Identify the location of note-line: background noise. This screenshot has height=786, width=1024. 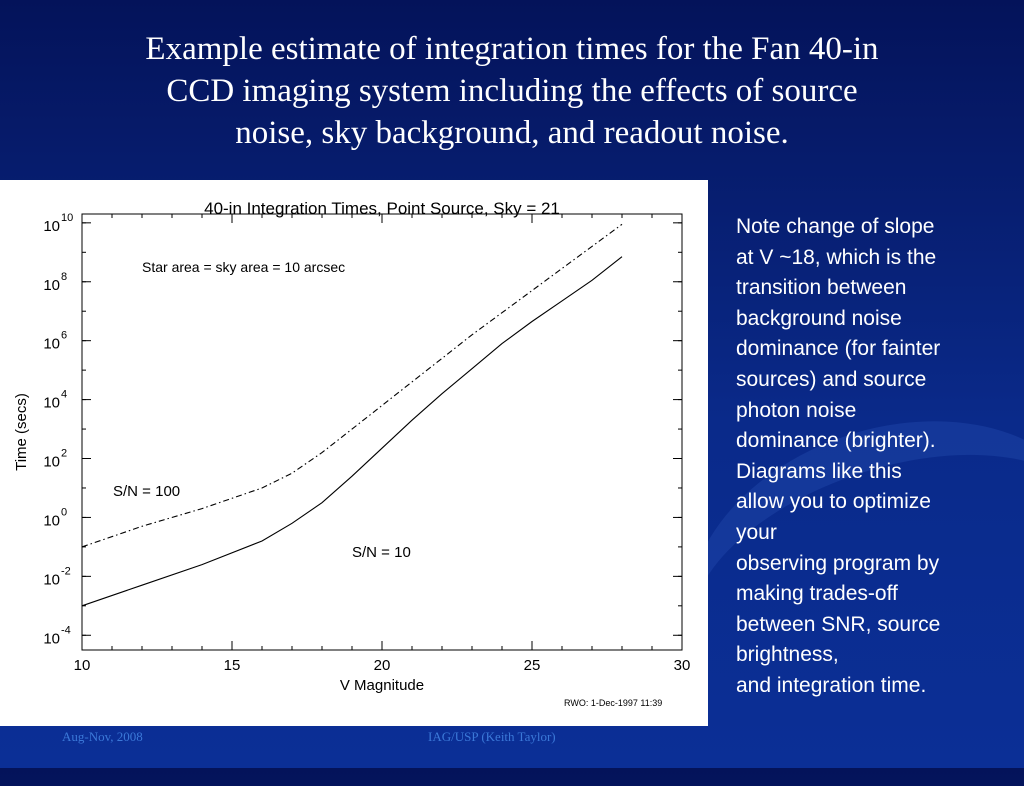
(819, 318).